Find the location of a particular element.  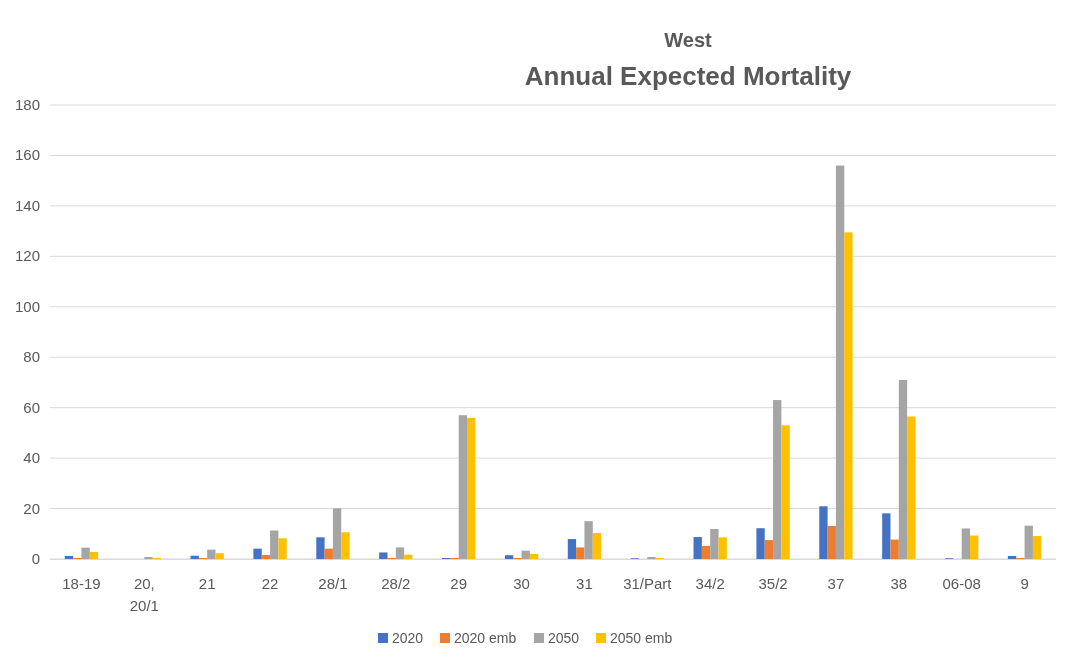

legend-label: 2050 is located at coordinates (564, 638).